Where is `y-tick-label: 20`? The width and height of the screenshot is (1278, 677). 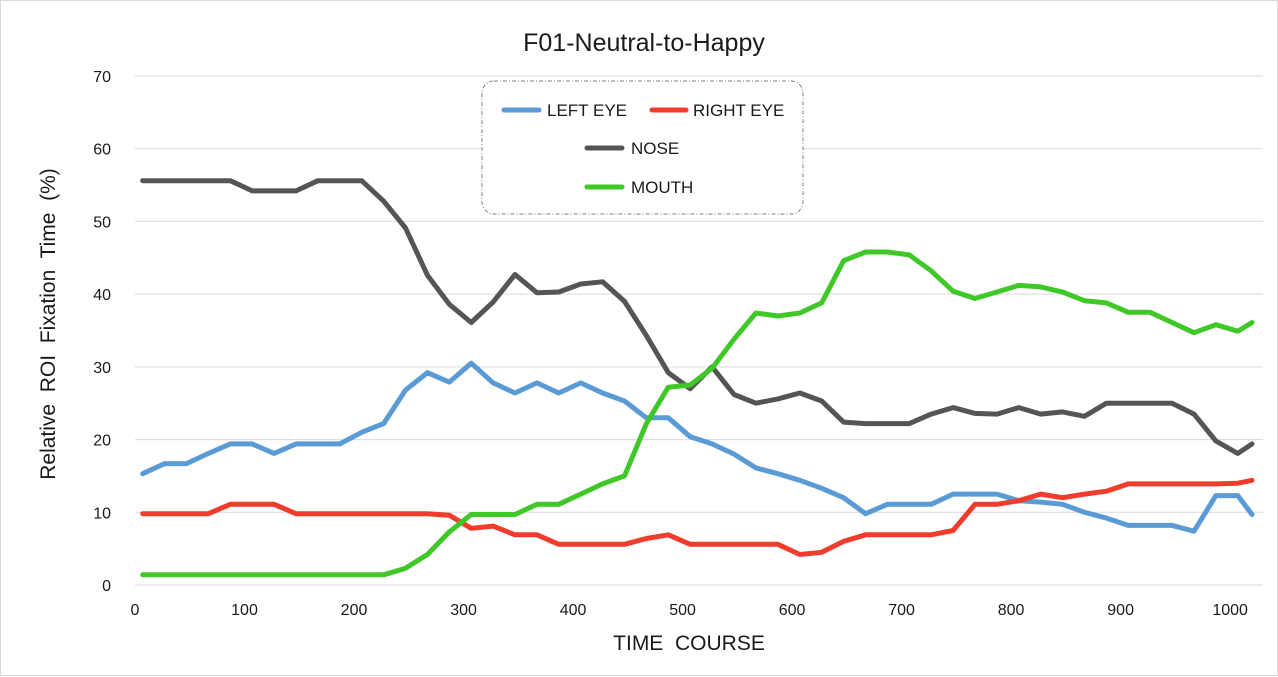 y-tick-label: 20 is located at coordinates (102, 441).